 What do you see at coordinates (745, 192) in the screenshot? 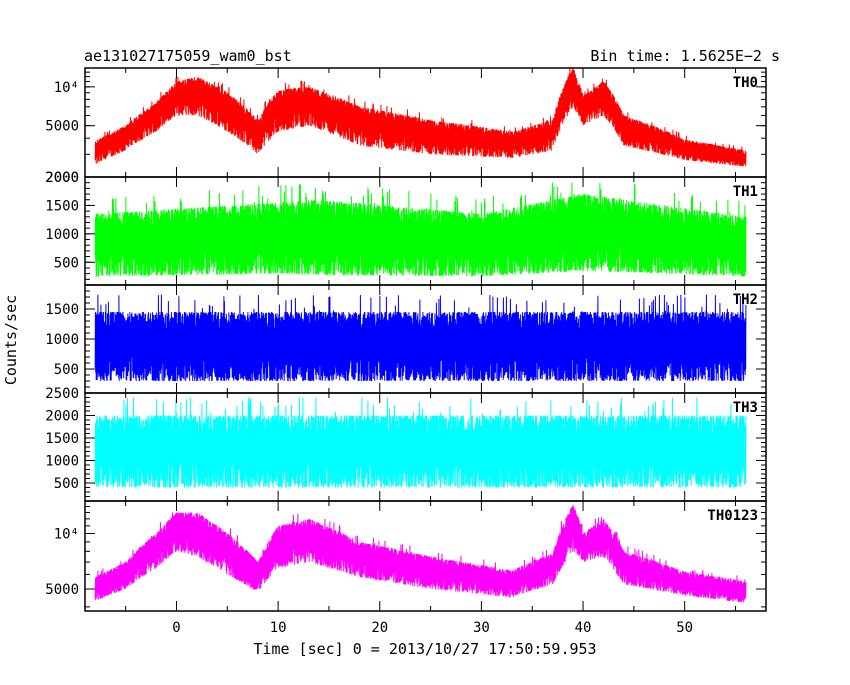
I see `panel-label-th1: TH1` at bounding box center [745, 192].